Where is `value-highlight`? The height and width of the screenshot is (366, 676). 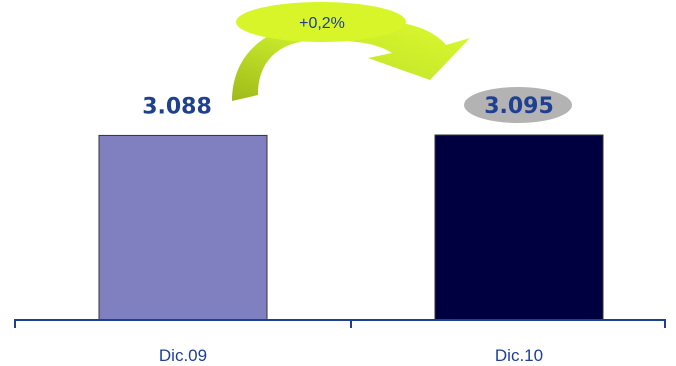 value-highlight is located at coordinates (518, 105).